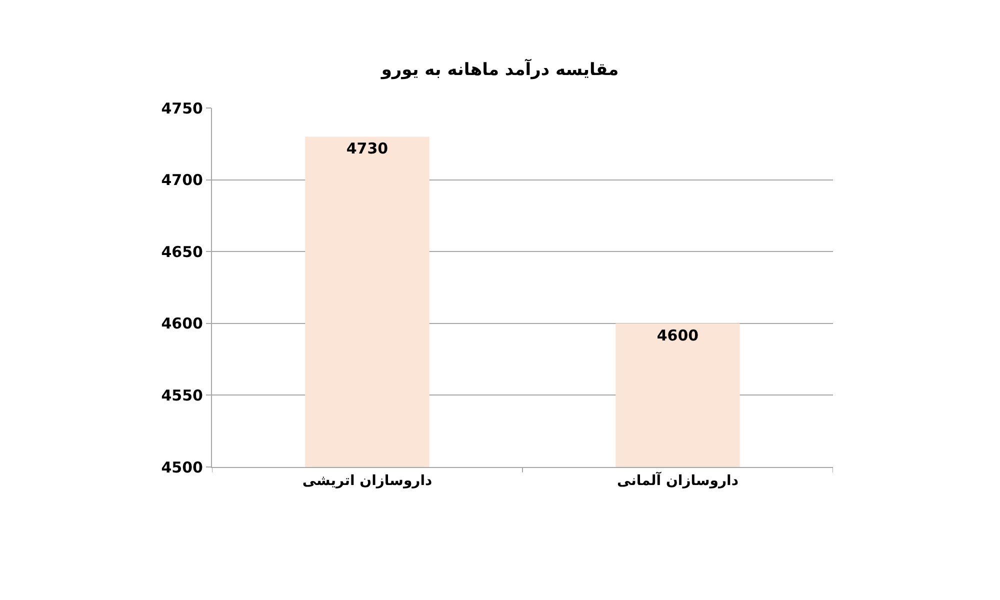 This screenshot has width=1000, height=600. What do you see at coordinates (677, 335) in the screenshot?
I see `data-label: 4600` at bounding box center [677, 335].